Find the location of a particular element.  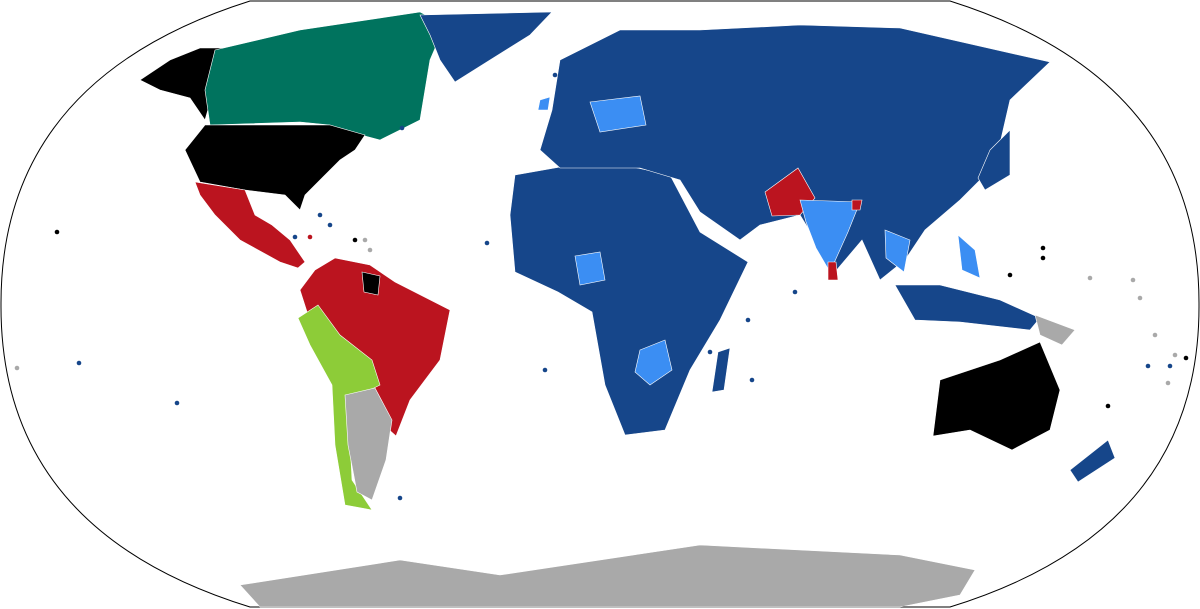

region-japan is located at coordinates (994, 160).